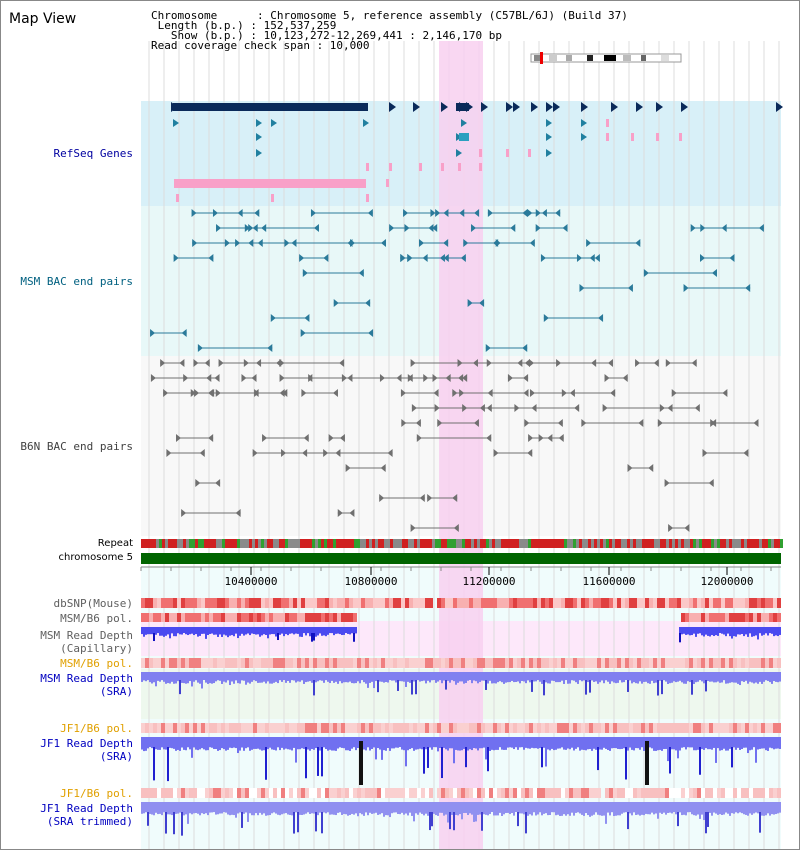 This screenshot has width=800, height=850. What do you see at coordinates (86, 815) in the screenshot?
I see `jf1-depth-trimmed-label: JF1 Read Depth (SRA trimmed)` at bounding box center [86, 815].